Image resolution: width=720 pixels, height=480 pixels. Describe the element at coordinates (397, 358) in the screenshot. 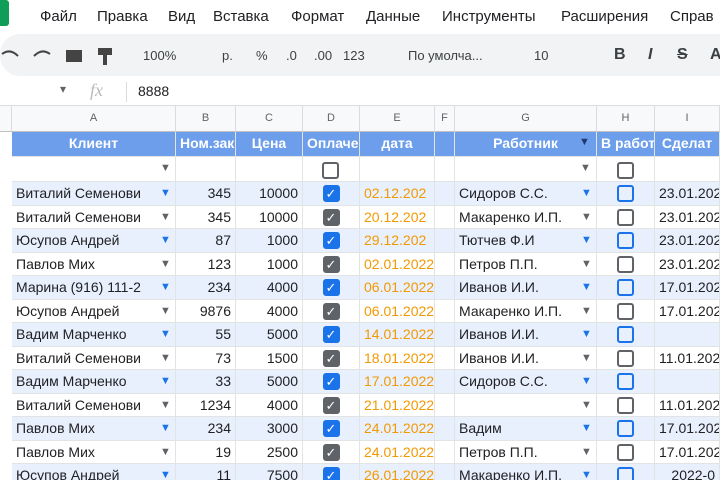

I see `date-cell: 18.01.2022` at that location.